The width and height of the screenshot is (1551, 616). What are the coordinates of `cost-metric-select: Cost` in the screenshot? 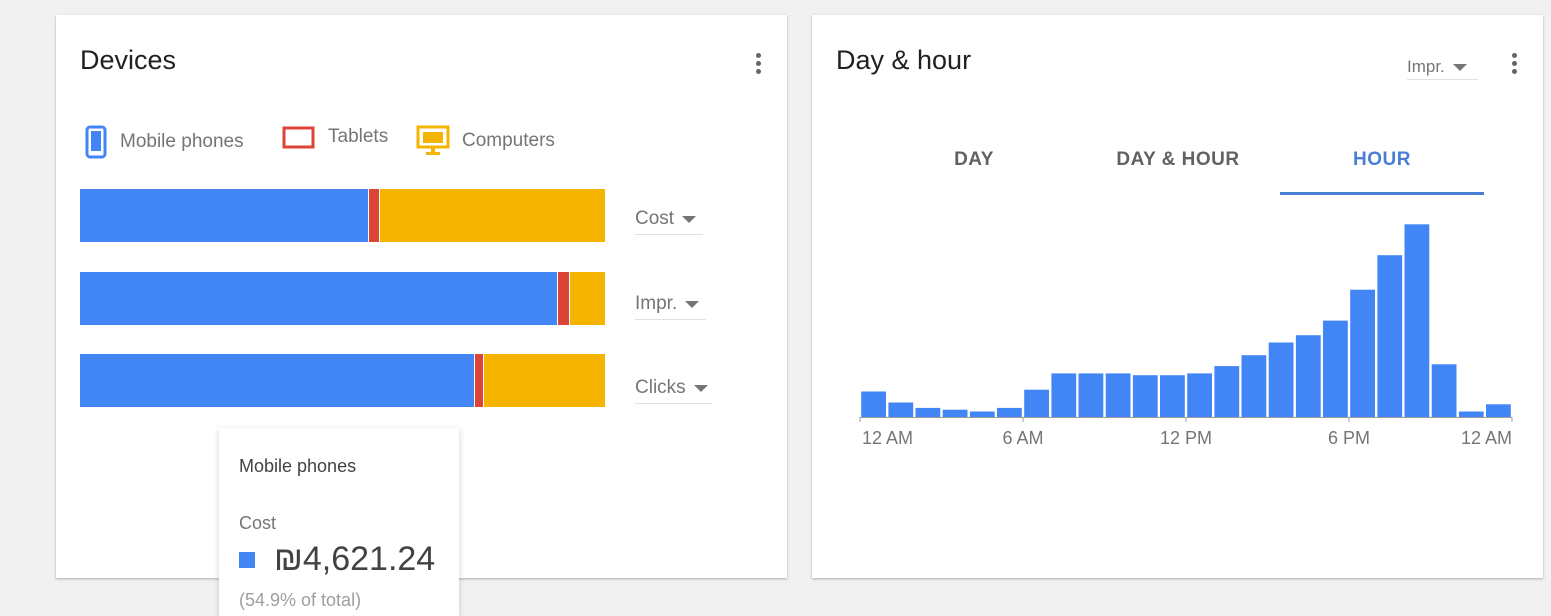 It's located at (669, 219).